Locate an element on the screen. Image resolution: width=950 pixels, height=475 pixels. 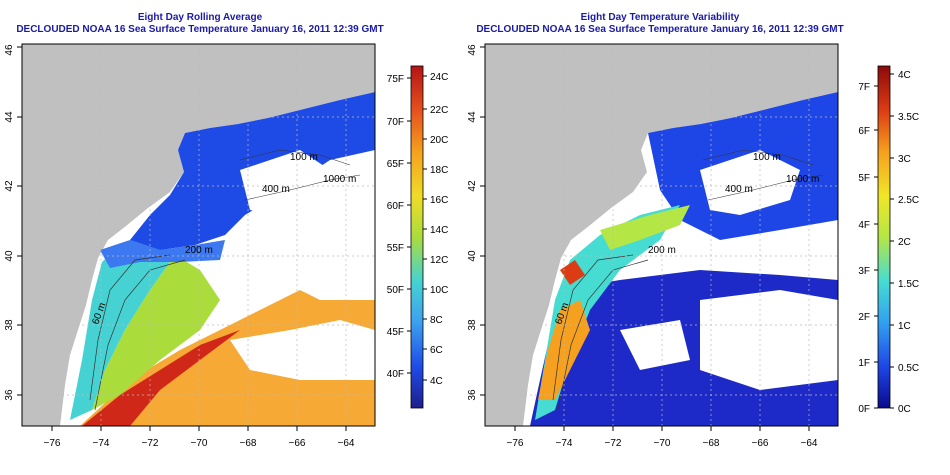
right-colorbar-c-label: 4C is located at coordinates (904, 75).